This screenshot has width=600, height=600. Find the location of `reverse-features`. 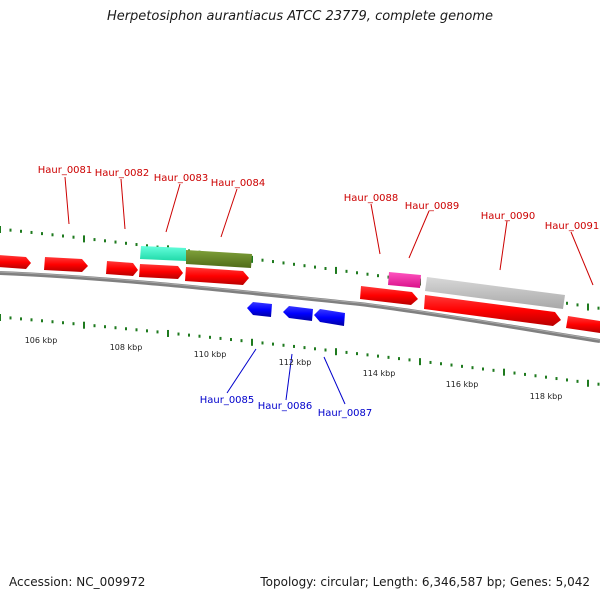

reverse-features is located at coordinates (296, 314).